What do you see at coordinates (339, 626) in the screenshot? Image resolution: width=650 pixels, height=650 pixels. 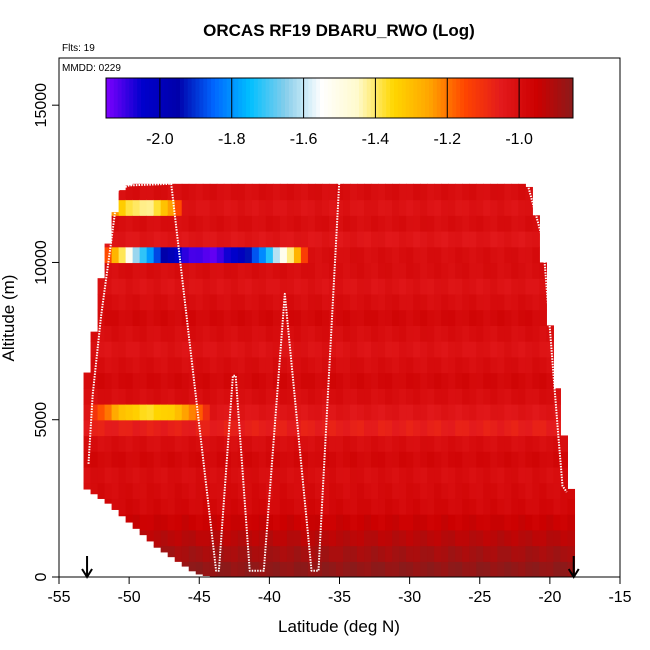 I see `x-axis-label: Latitude (deg N)` at bounding box center [339, 626].